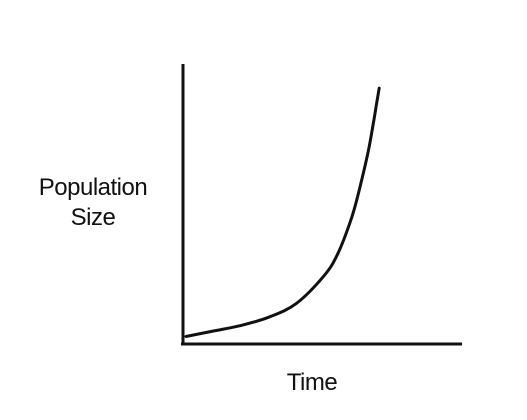 This screenshot has height=420, width=527. I want to click on y-axis-label: Population Size, so click(93, 203).